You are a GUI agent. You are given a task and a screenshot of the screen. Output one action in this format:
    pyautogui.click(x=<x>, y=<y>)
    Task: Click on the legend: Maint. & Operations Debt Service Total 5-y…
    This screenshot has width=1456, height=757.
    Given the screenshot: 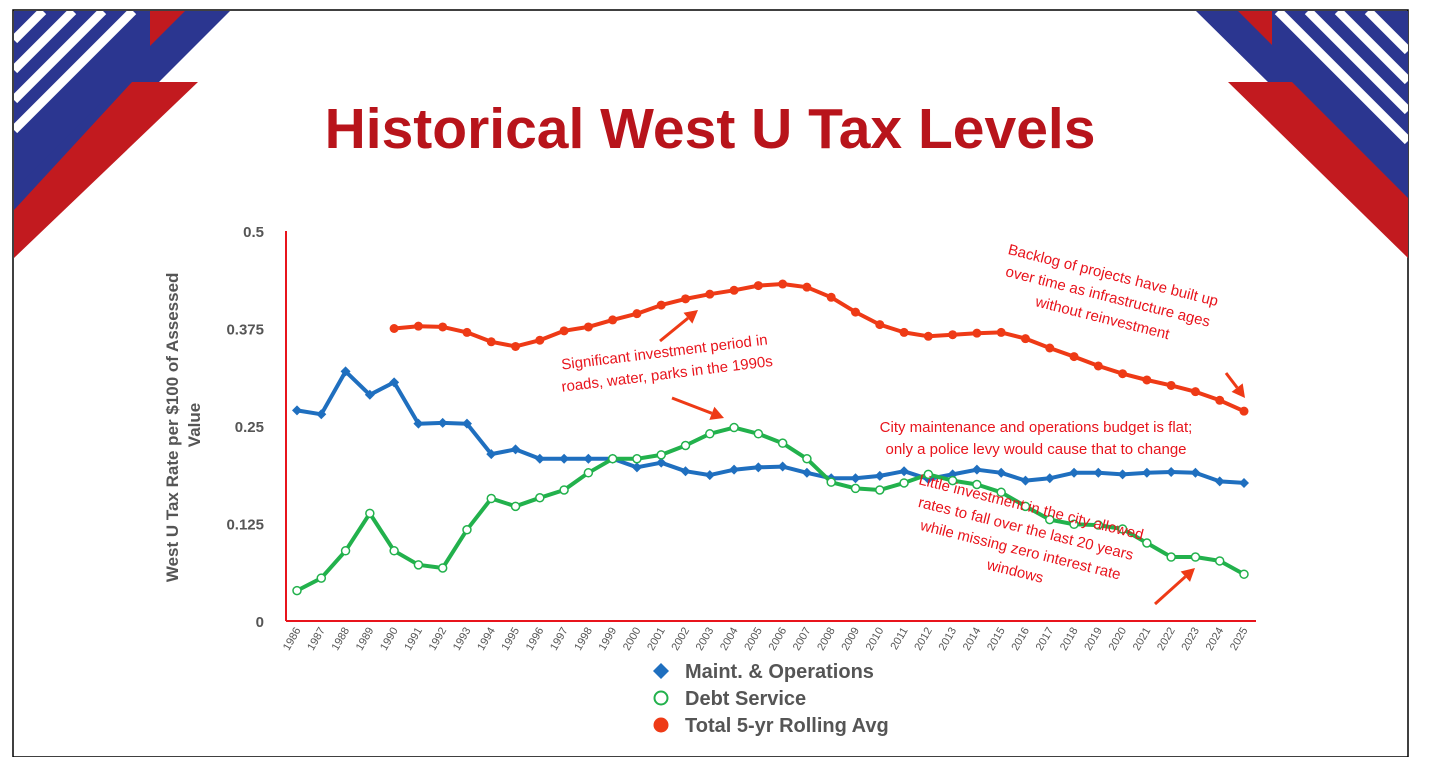 What is the action you would take?
    pyautogui.click(x=771, y=699)
    